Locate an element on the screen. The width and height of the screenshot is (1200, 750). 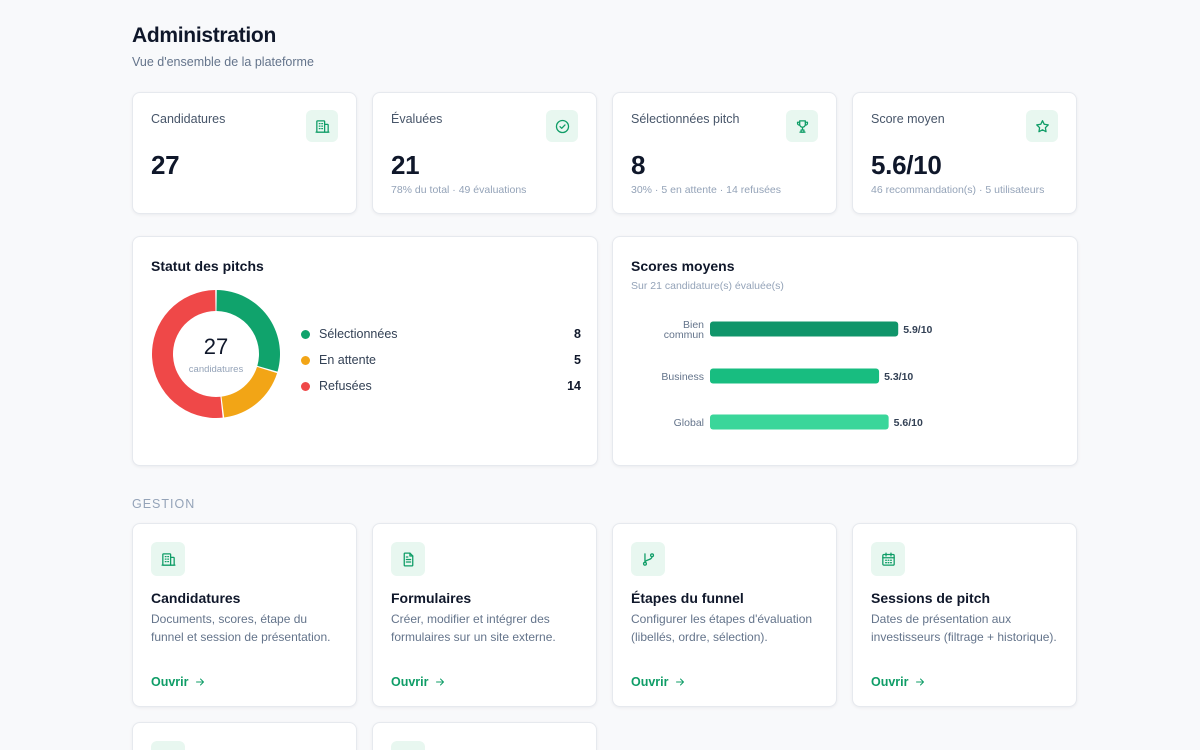
pitch-status-legend: Sélectionnées 8 En attente 5 Refusées 14 is located at coordinates (441, 360).